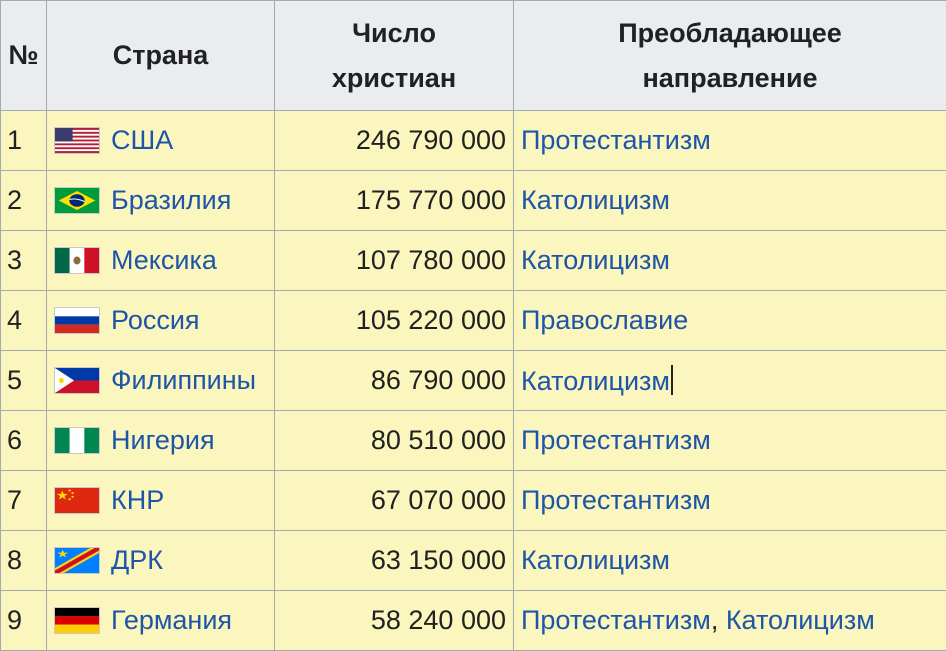 This screenshot has width=946, height=651. Describe the element at coordinates (800, 620) in the screenshot. I see `direction-link-2: Католицизм` at that location.